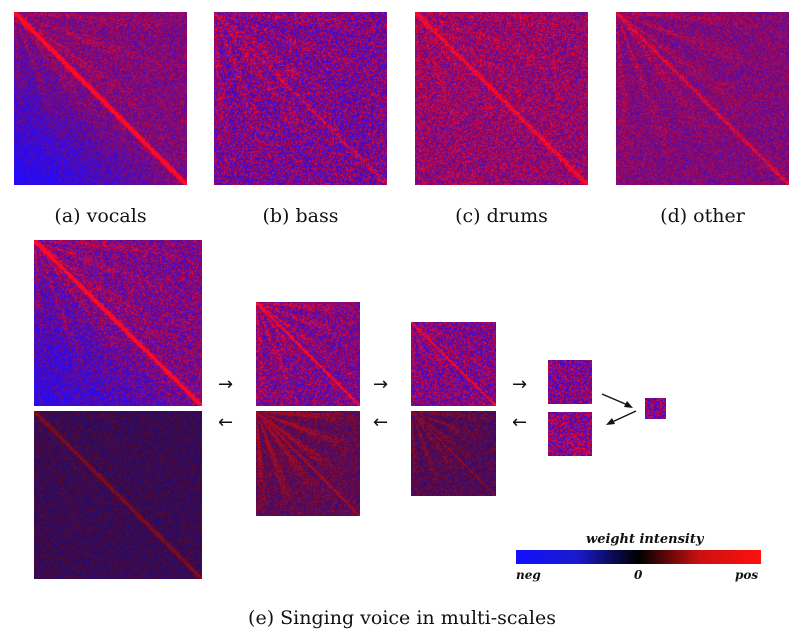  What do you see at coordinates (226, 422) in the screenshot?
I see `arrow-left-1: ←` at bounding box center [226, 422].